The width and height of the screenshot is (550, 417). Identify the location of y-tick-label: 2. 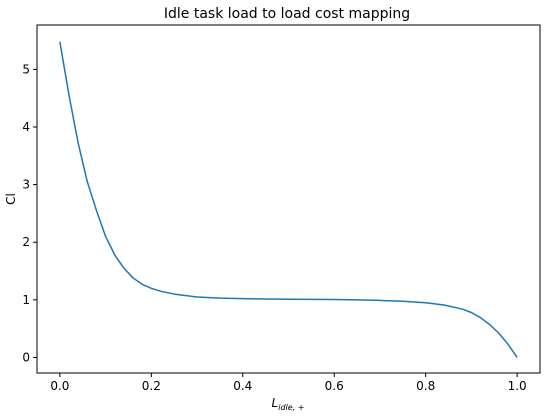
(26, 242).